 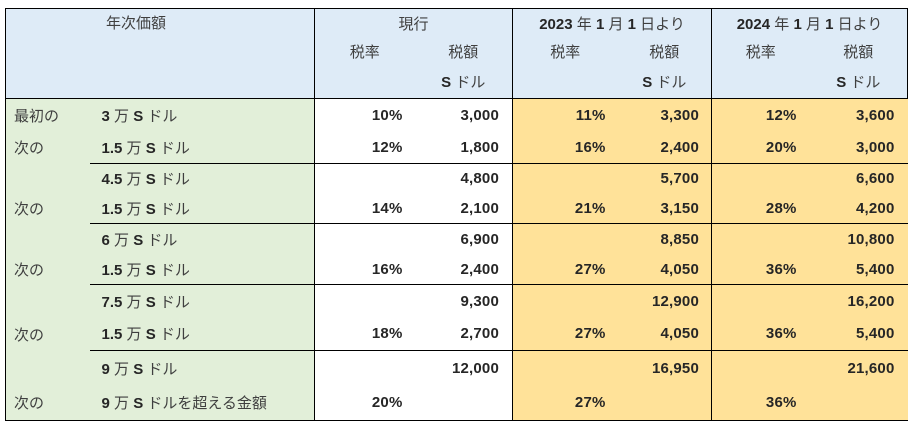 I want to click on header-annual-value: 年次価額, so click(x=159, y=53).